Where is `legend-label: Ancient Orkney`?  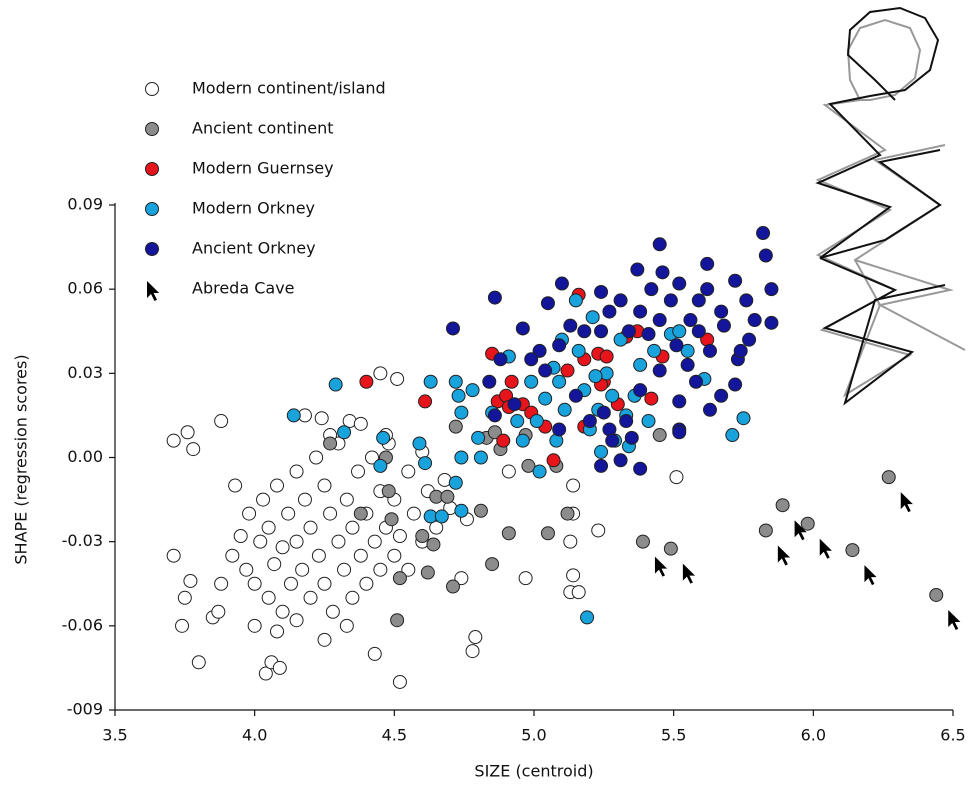 legend-label: Ancient Orkney is located at coordinates (254, 248).